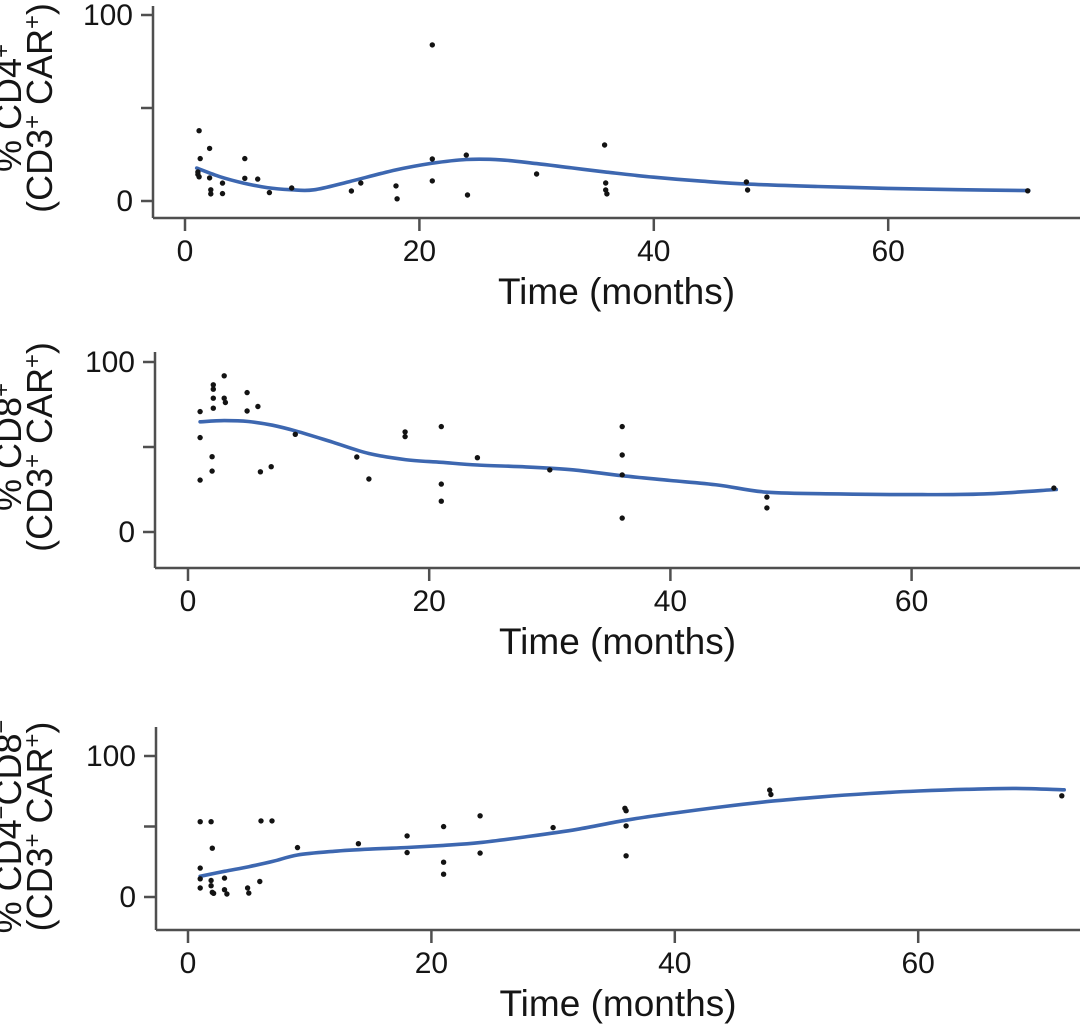 The height and width of the screenshot is (1024, 1080). What do you see at coordinates (632, 832) in the screenshot?
I see `smoothing-curve` at bounding box center [632, 832].